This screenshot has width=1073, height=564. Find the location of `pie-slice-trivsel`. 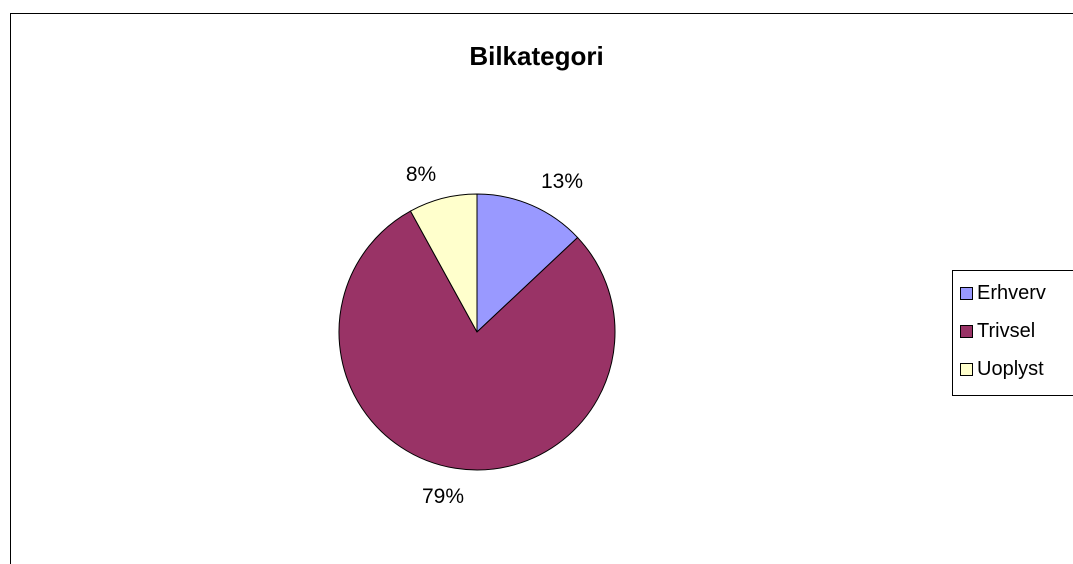

pie-slice-trivsel is located at coordinates (477, 340).